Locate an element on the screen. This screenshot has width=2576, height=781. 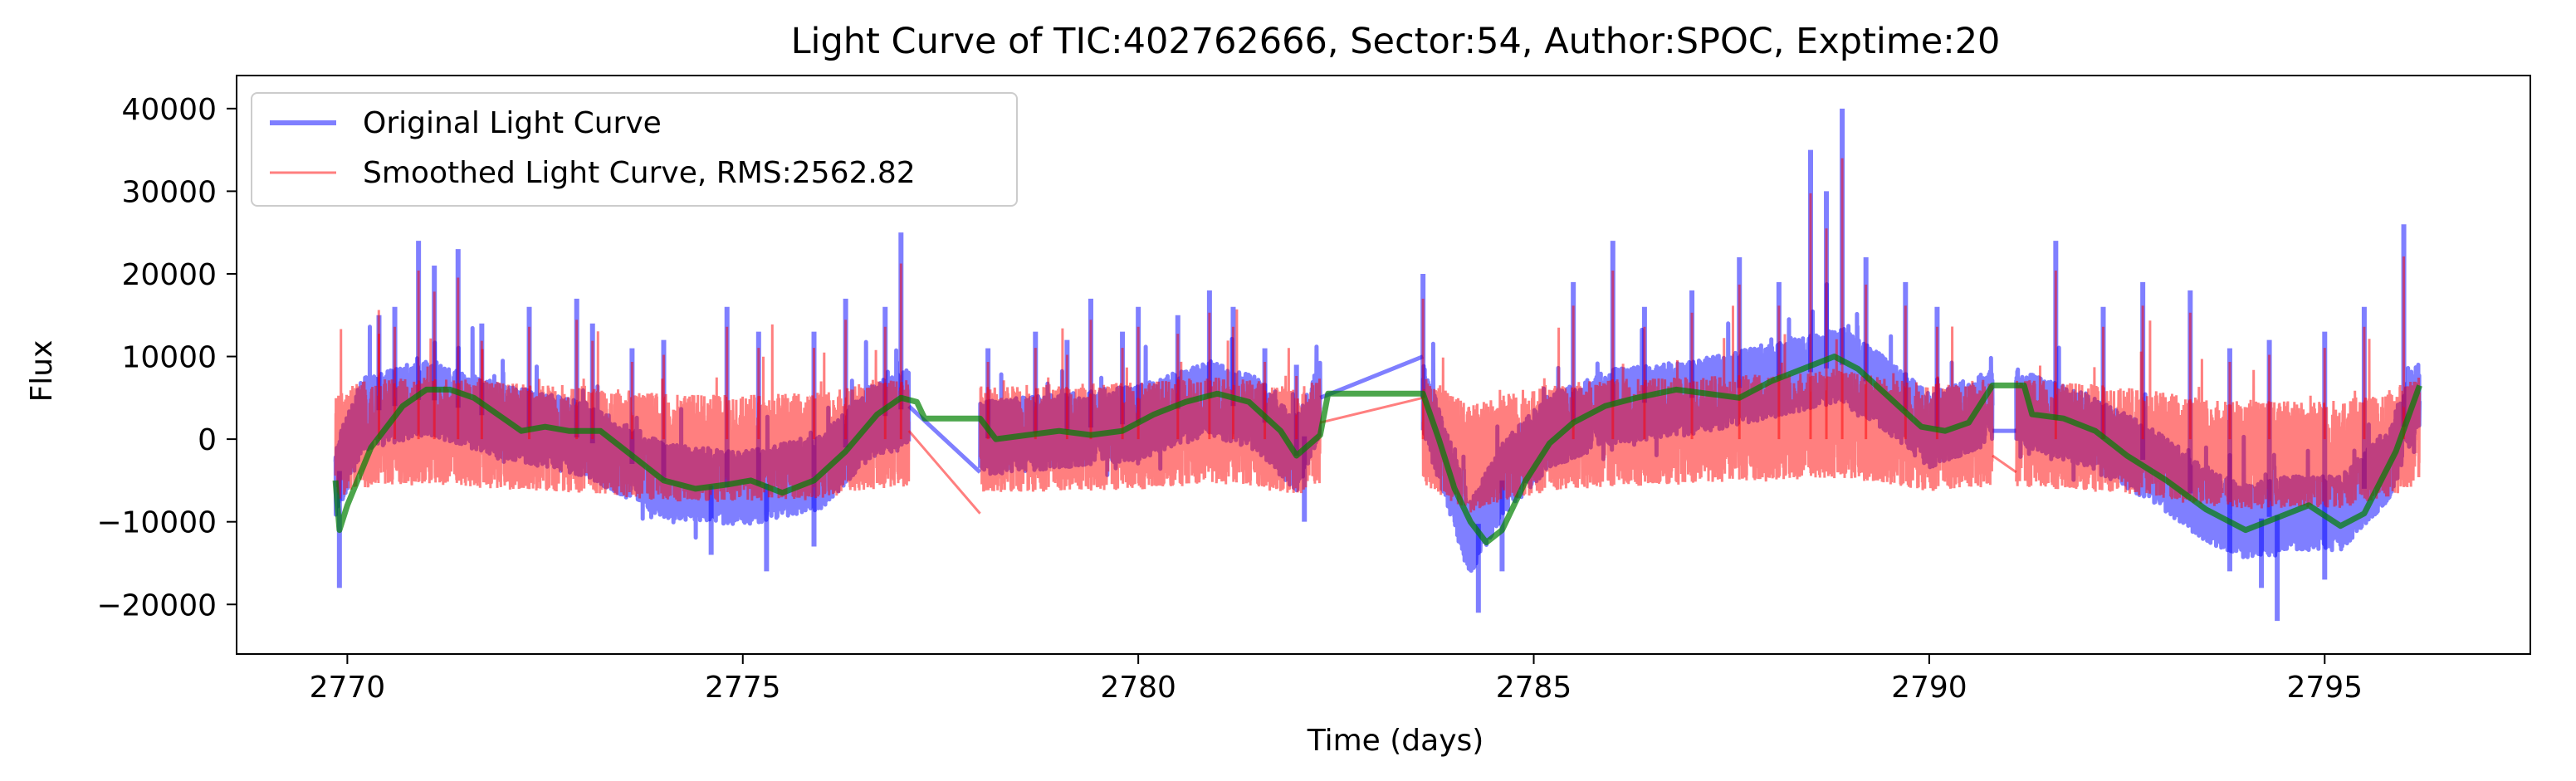
y-tick-label: 0 is located at coordinates (207, 440).